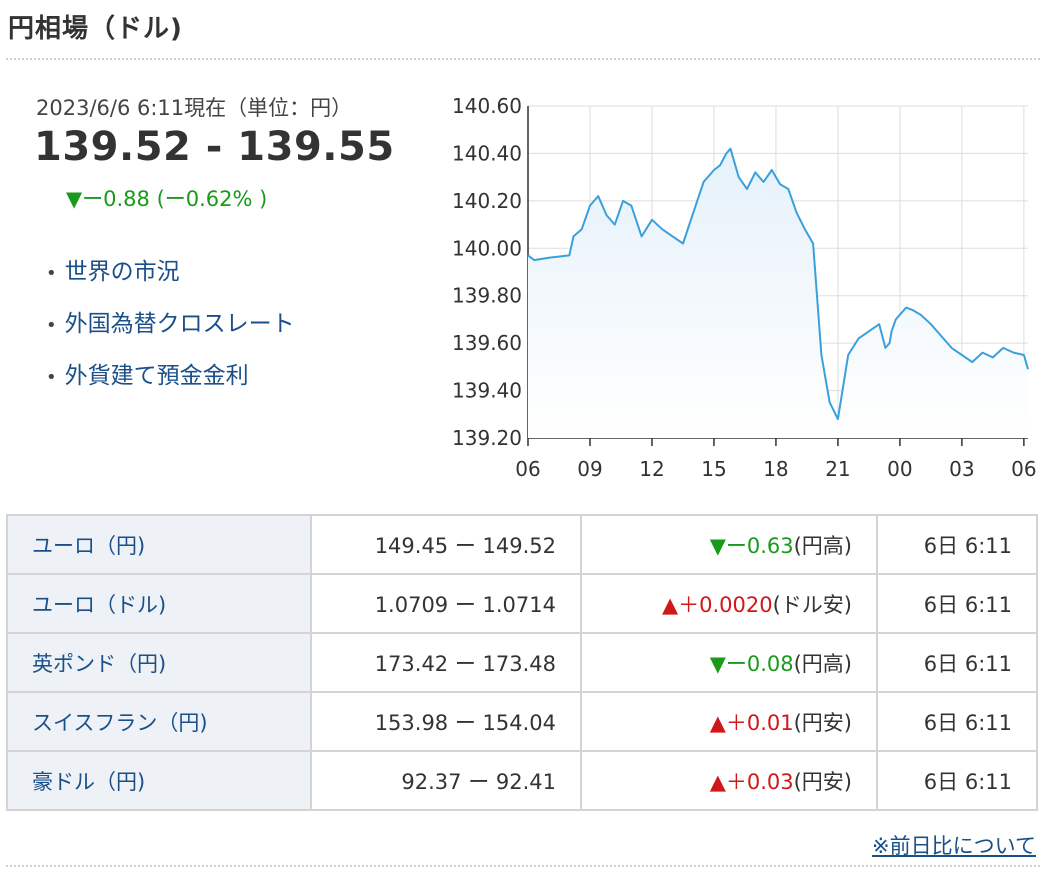  Describe the element at coordinates (446, 780) in the screenshot. I see `rate-range: 92.37 ー 92.41` at that location.